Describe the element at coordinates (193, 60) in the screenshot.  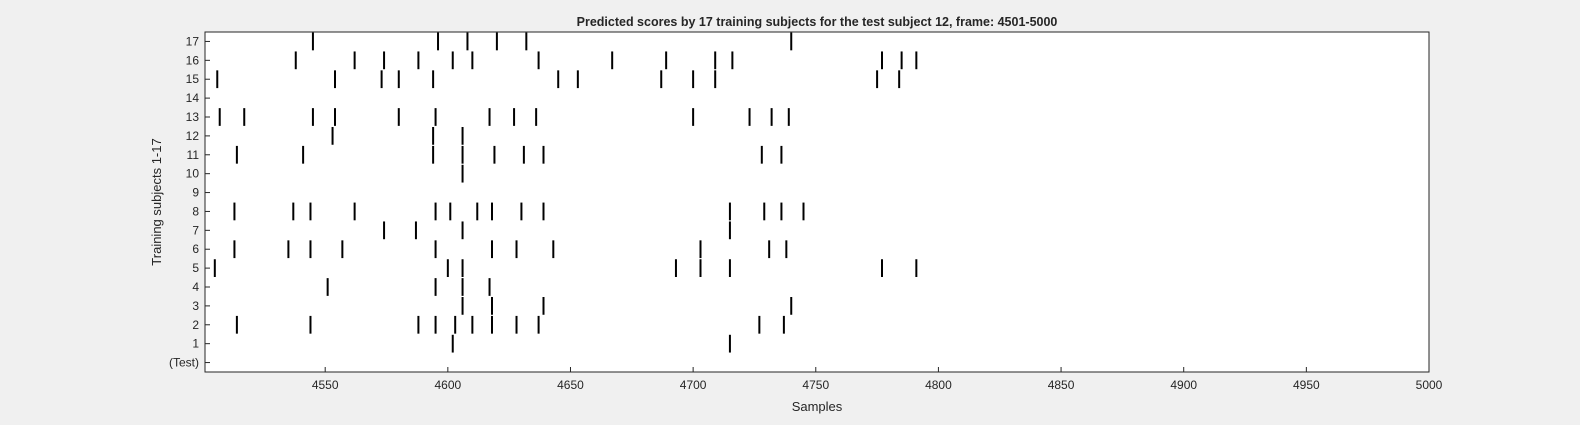
I see `y-tick-label: 16` at that location.